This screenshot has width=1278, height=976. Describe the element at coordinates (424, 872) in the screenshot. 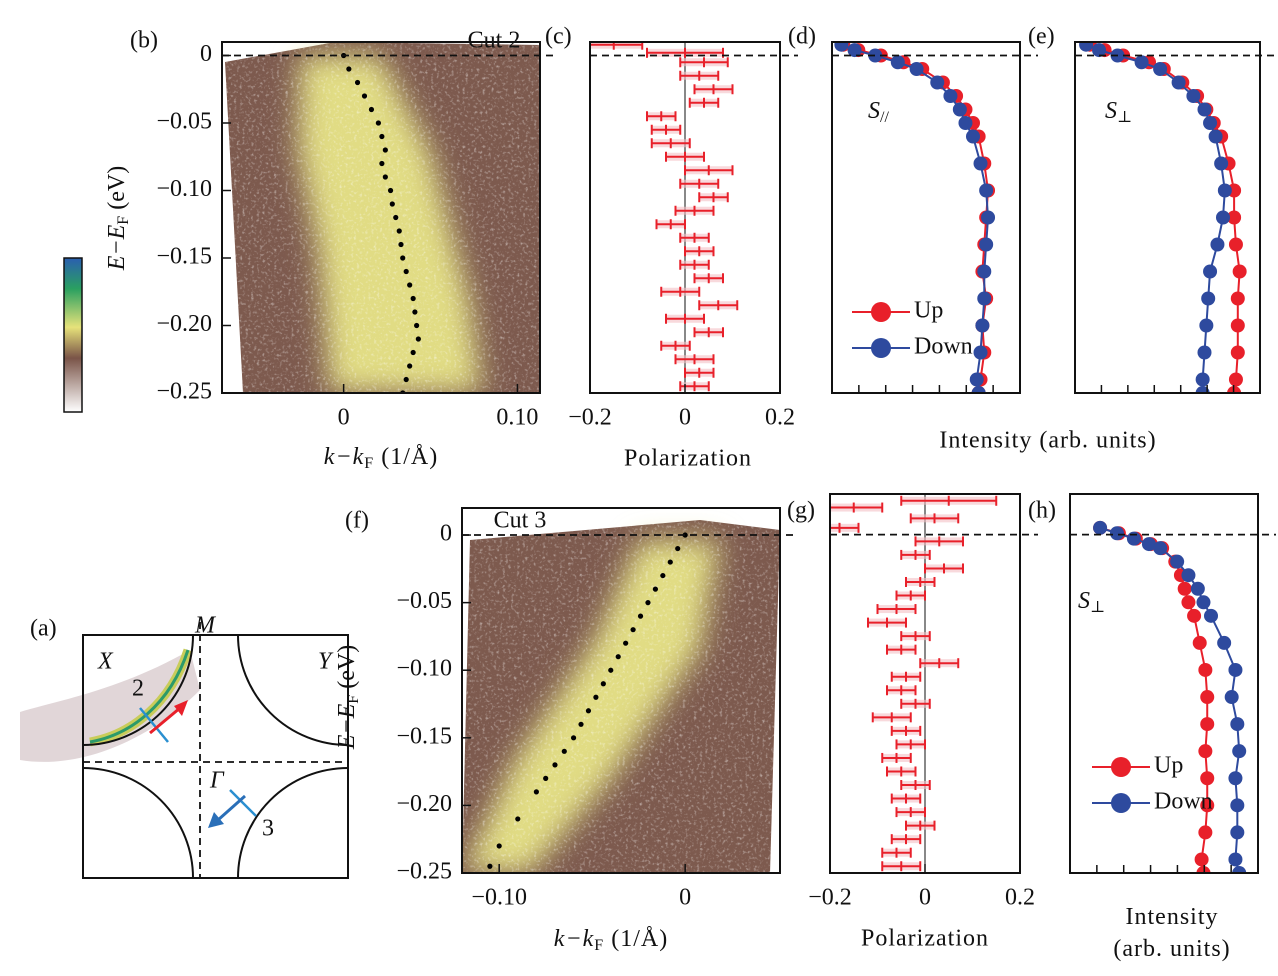

I see `y-tick-label: −0.25` at that location.